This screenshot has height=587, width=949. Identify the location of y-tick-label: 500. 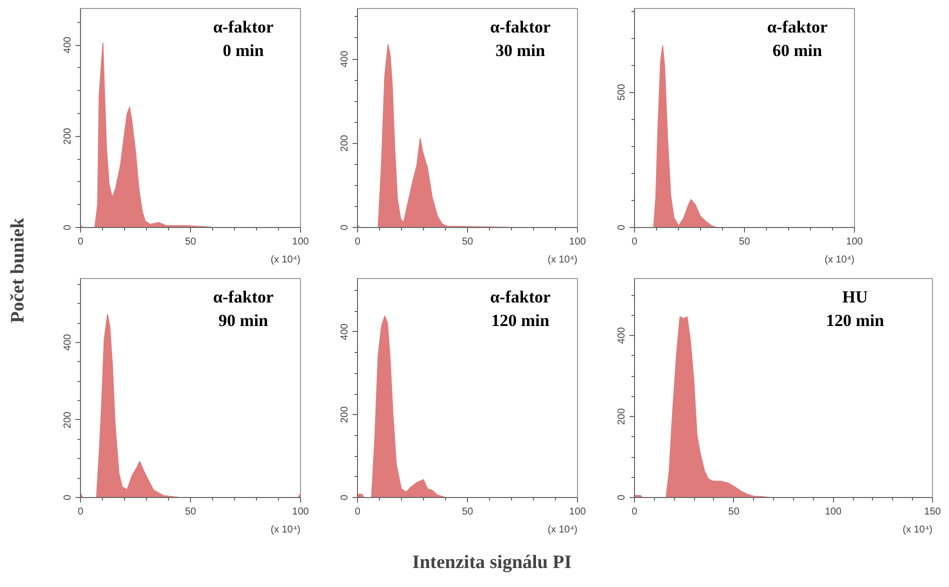
(622, 92).